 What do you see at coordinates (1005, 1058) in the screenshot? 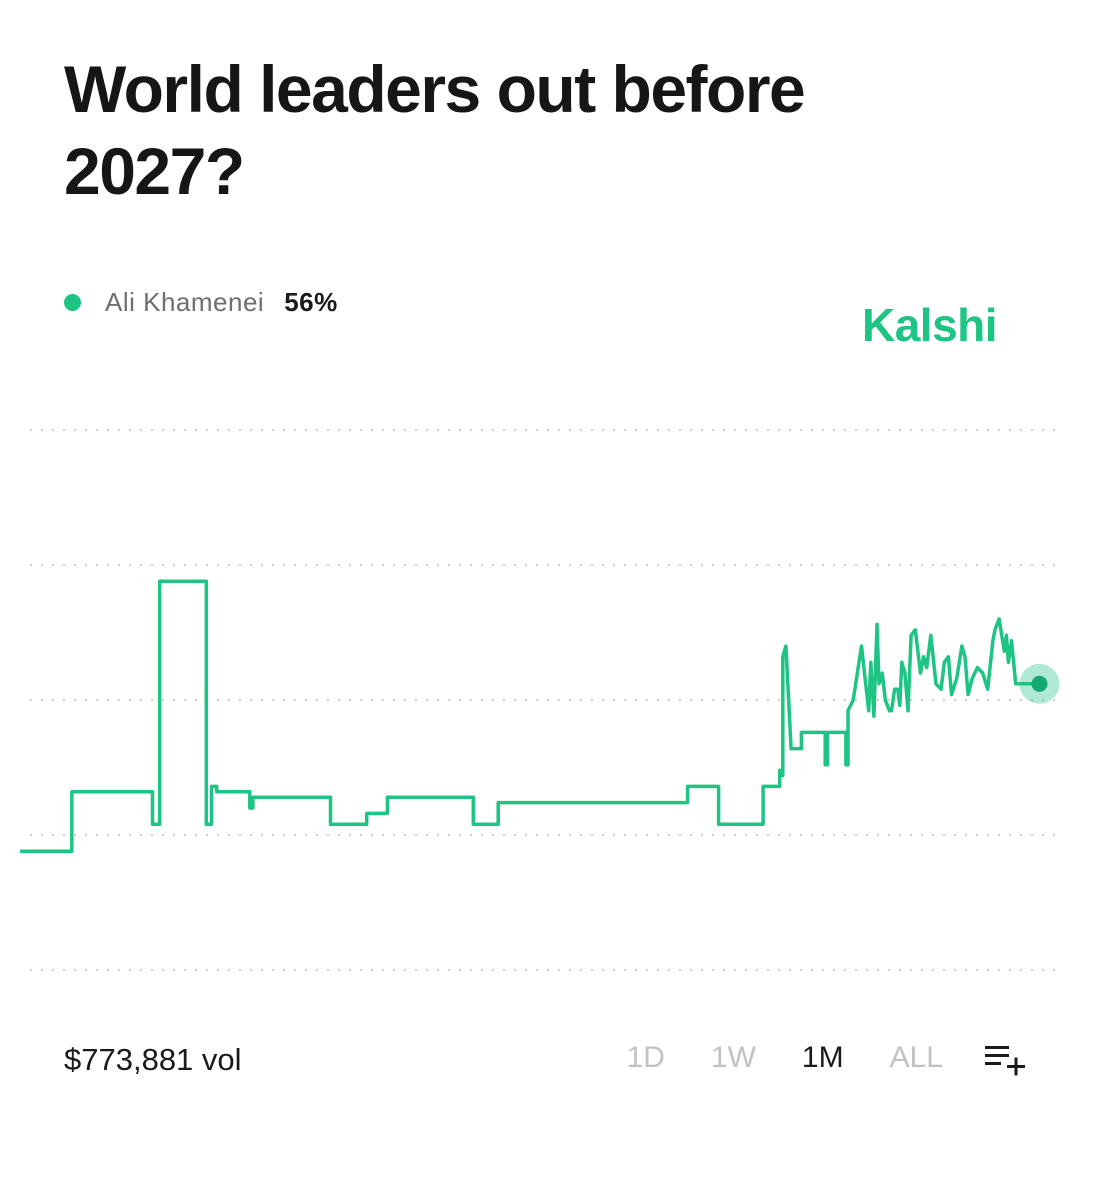
I see `list-add-icon` at bounding box center [1005, 1058].